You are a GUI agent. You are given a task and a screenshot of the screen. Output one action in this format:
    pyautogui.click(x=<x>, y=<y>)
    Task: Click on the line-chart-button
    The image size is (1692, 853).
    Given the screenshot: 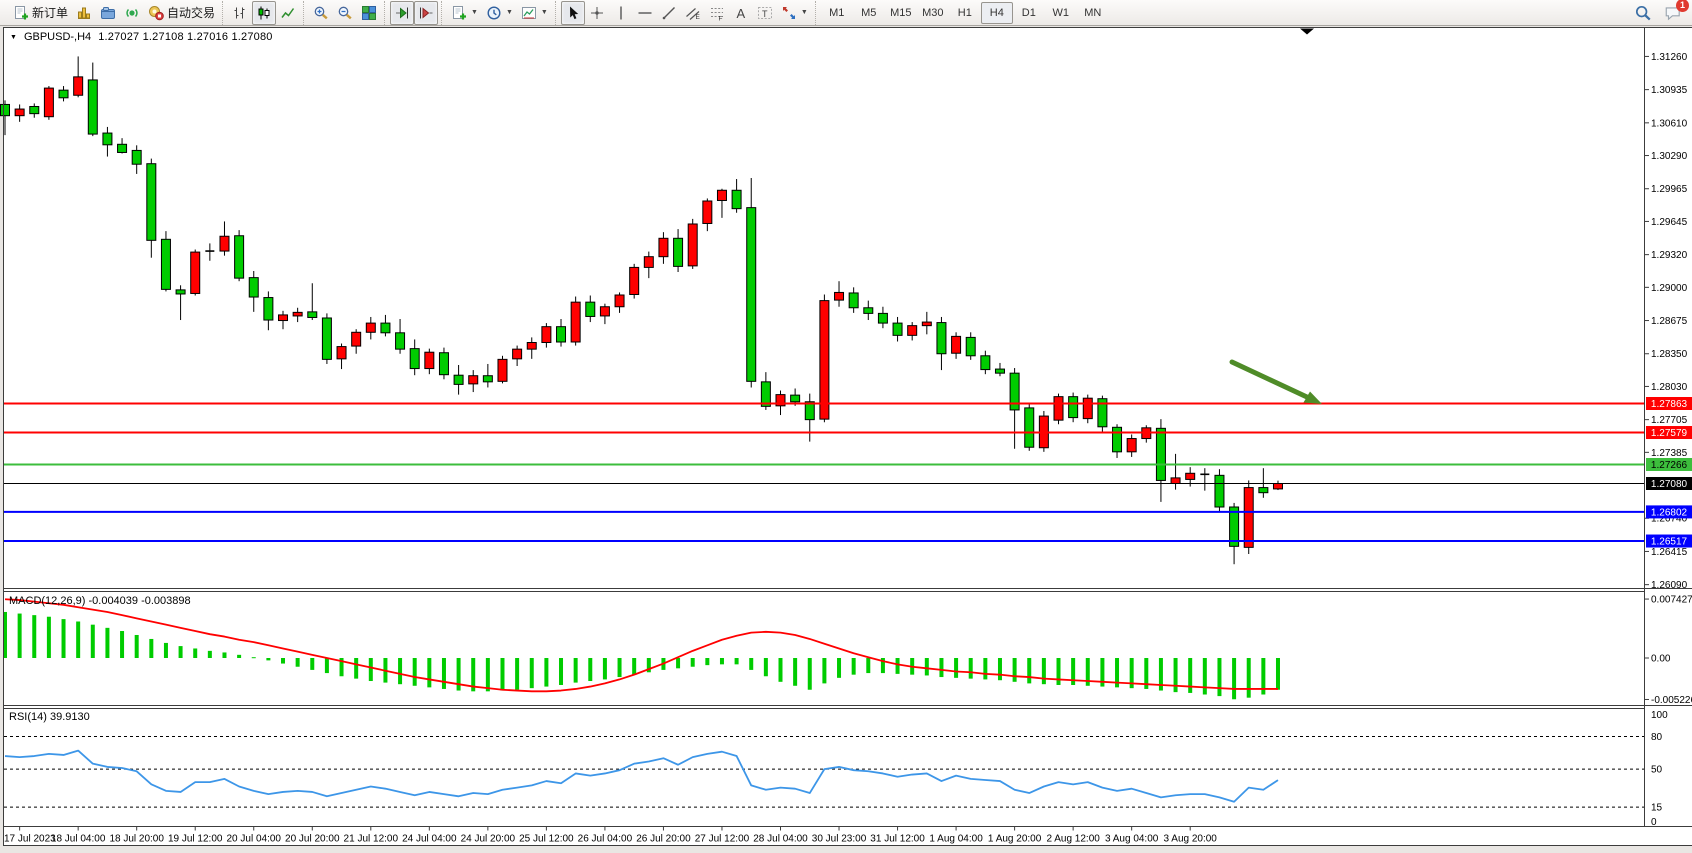 What is the action you would take?
    pyautogui.click(x=288, y=13)
    